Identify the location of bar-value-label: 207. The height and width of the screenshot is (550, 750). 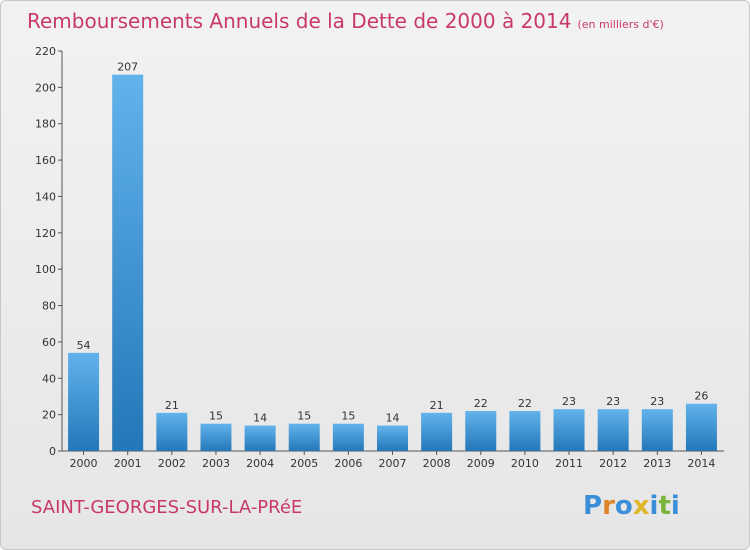
(127, 67).